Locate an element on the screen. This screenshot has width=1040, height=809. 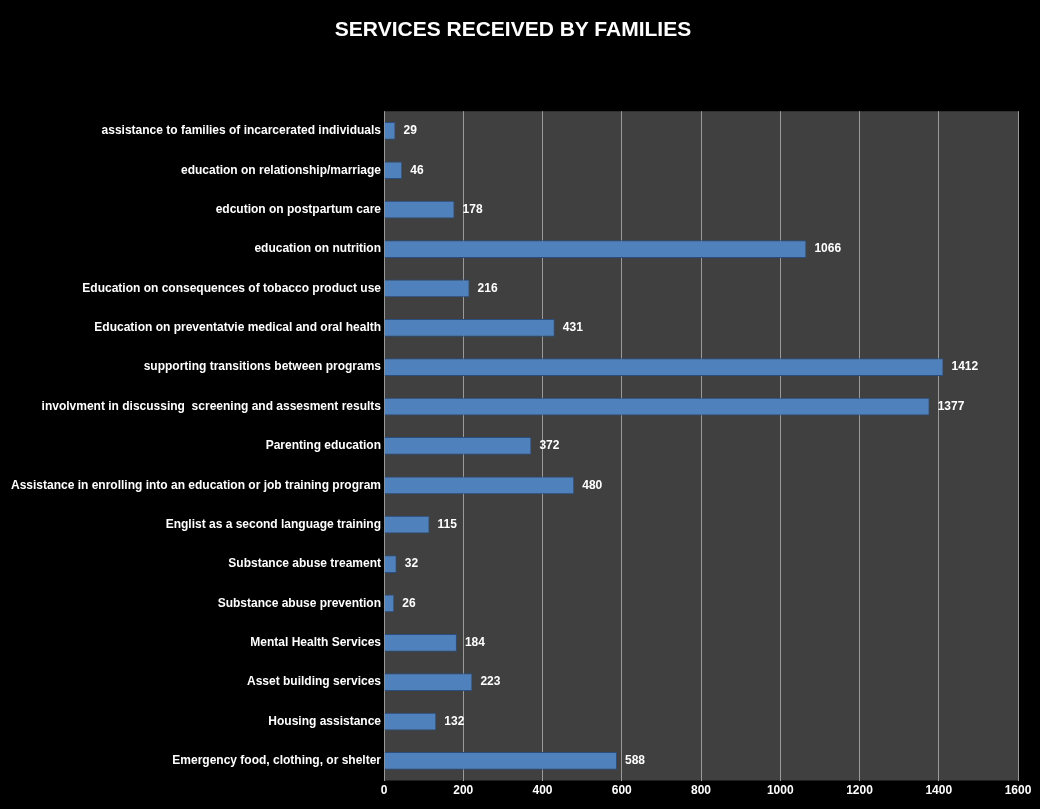
y-tick-label: education on nutrition is located at coordinates (318, 248).